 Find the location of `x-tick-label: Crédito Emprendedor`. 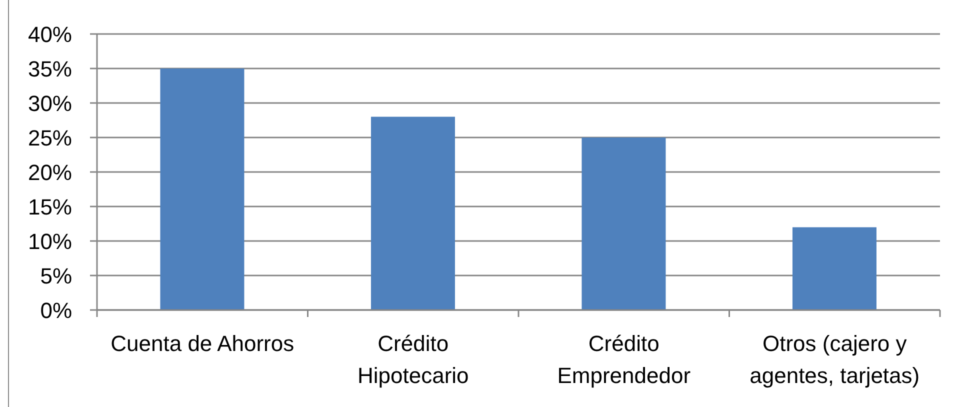

x-tick-label: Crédito Emprendedor is located at coordinates (624, 359).